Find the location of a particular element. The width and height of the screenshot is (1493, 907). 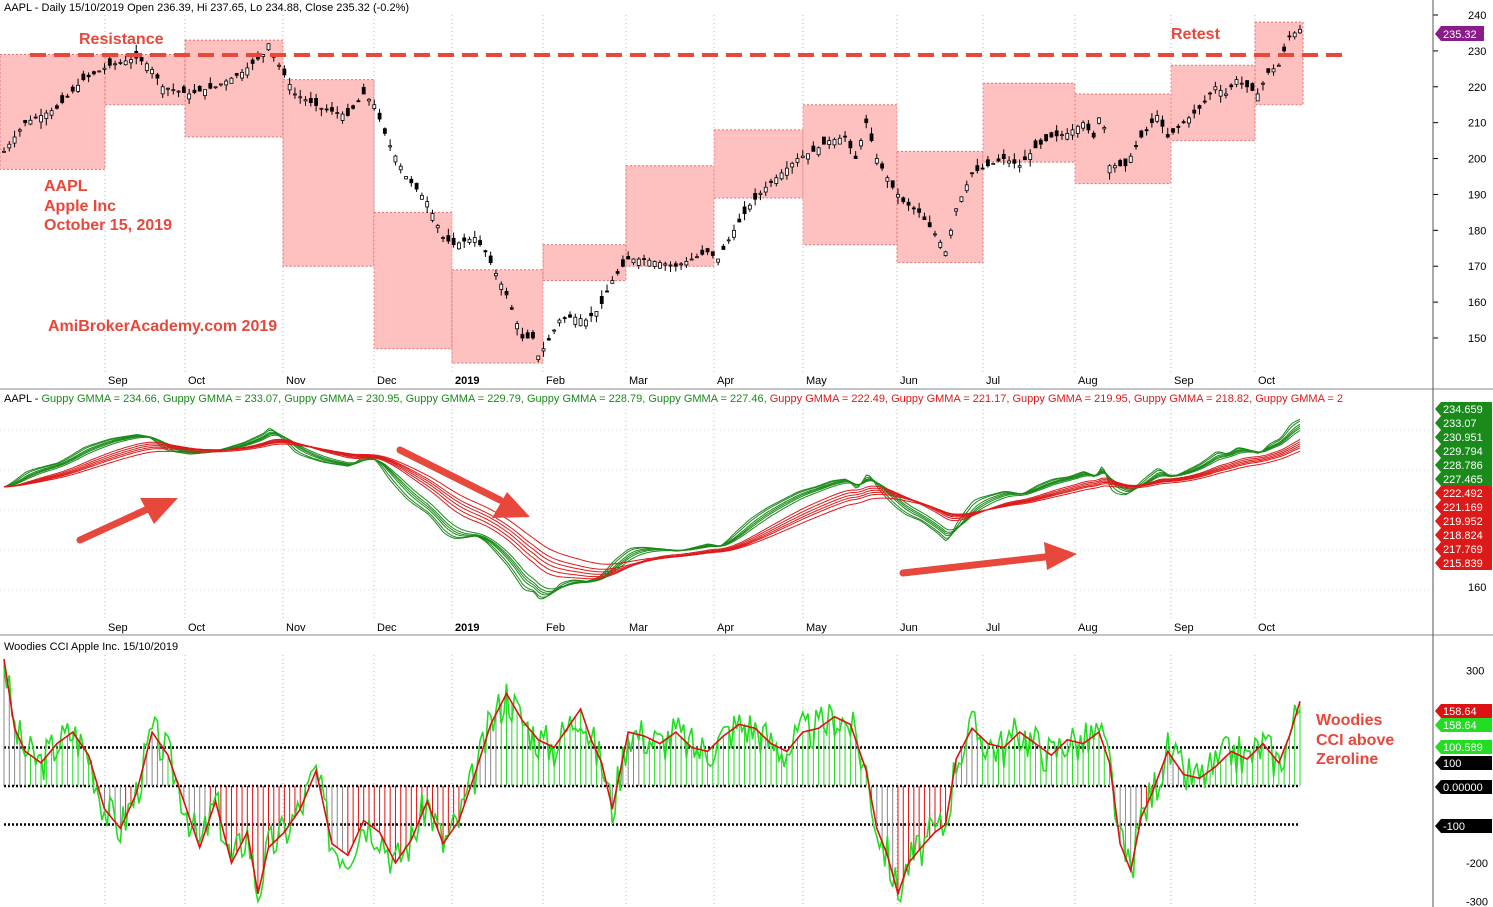

gmma-tag-value: 221.169 is located at coordinates (1463, 508).